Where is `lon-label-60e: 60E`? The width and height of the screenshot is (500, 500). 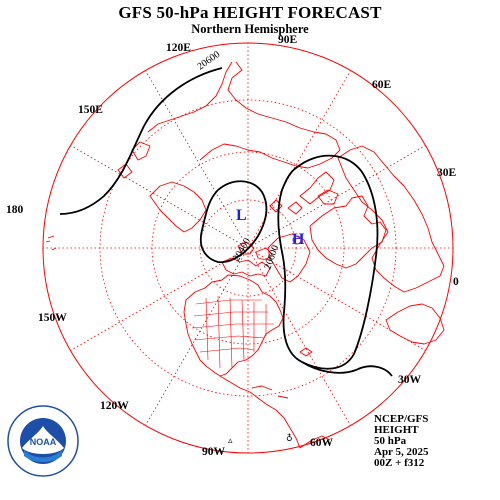
lon-label-60e: 60E is located at coordinates (382, 85).